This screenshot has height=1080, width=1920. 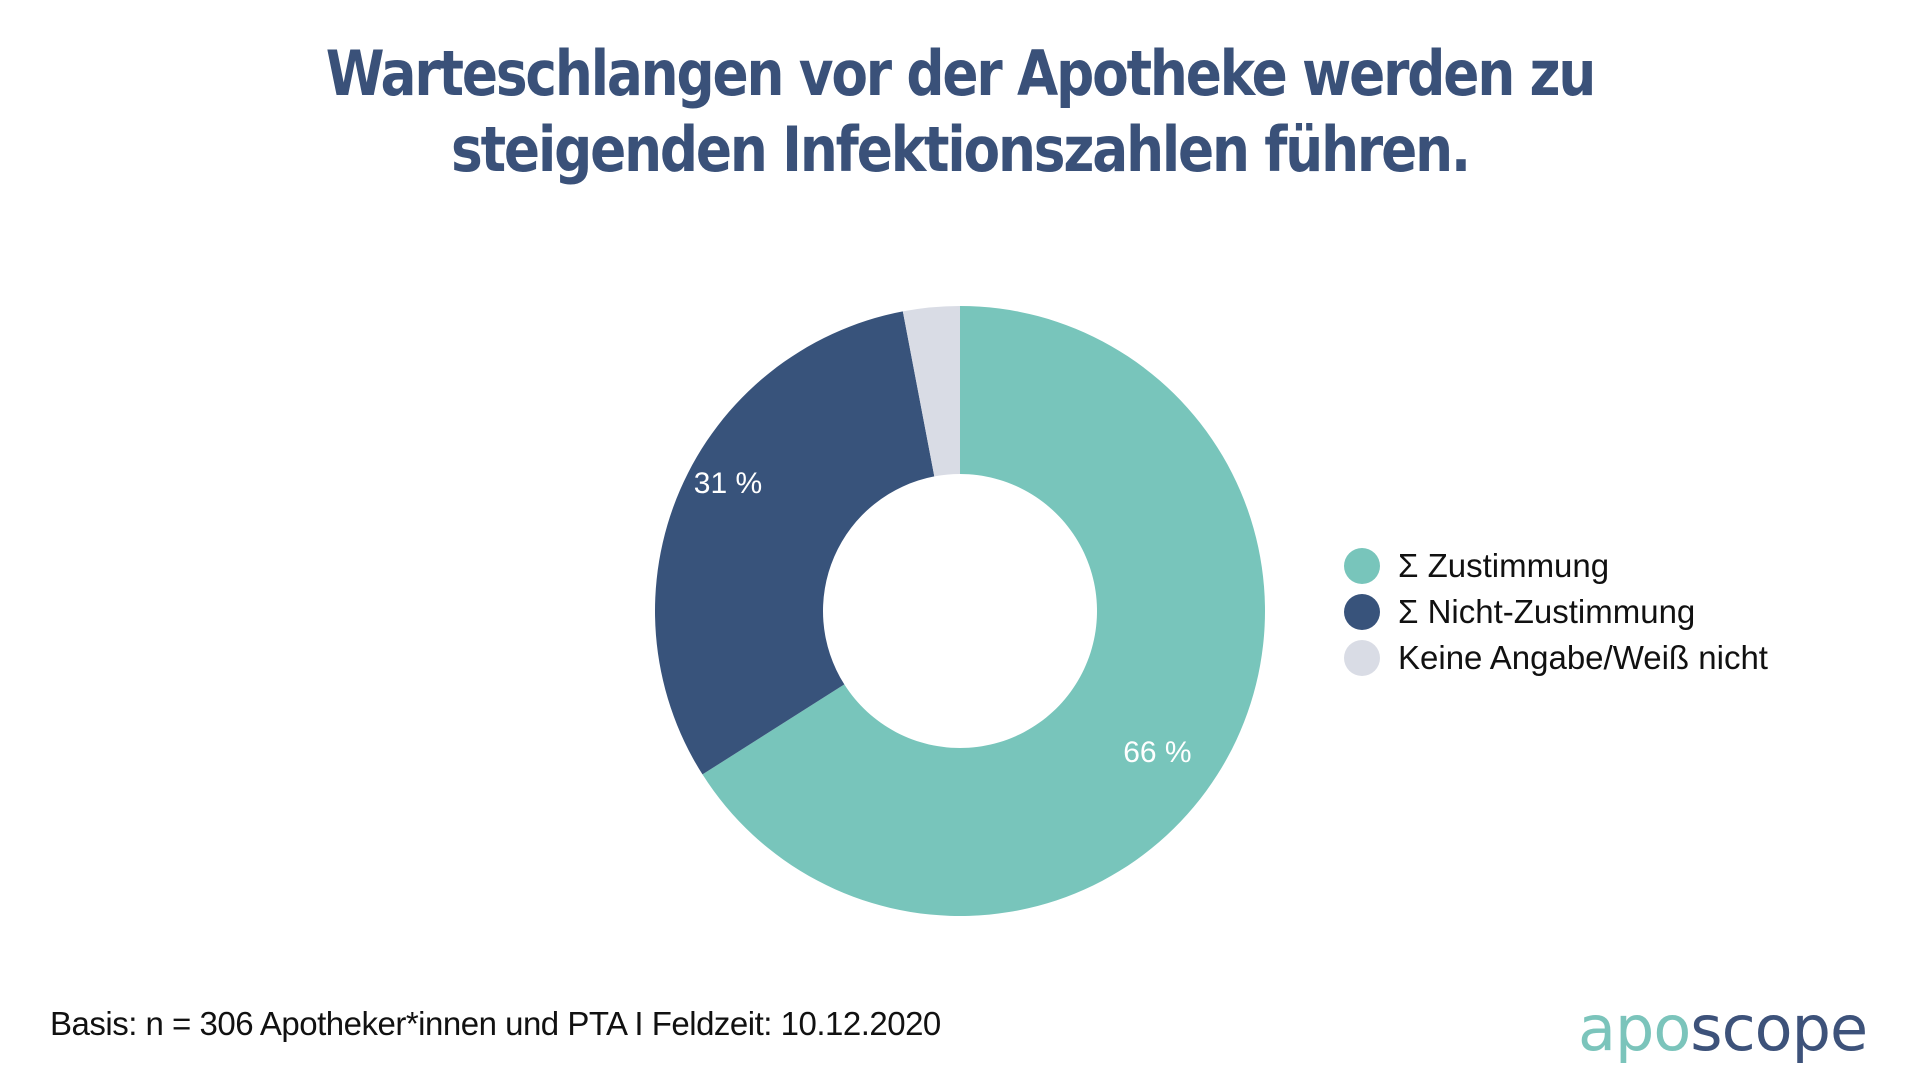 What do you see at coordinates (1362, 658) in the screenshot?
I see `legend-swatch-keine-angabe` at bounding box center [1362, 658].